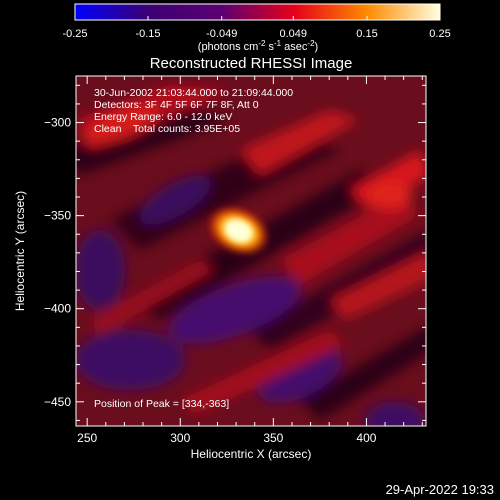 Image resolution: width=500 pixels, height=500 pixels. Describe the element at coordinates (57, 402) in the screenshot. I see `y-tick-label: −450` at that location.